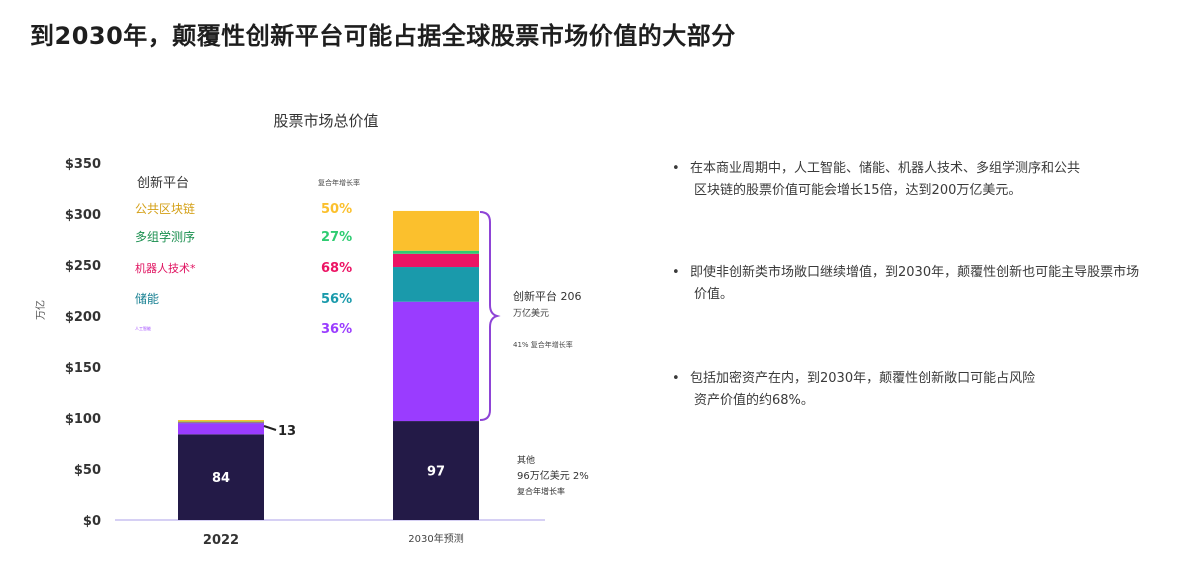 This screenshot has height=561, width=1200. I want to click on bullet-text-line: 区块链的股票价值可能会增长15倍，达到200万亿美元。, so click(858, 190).